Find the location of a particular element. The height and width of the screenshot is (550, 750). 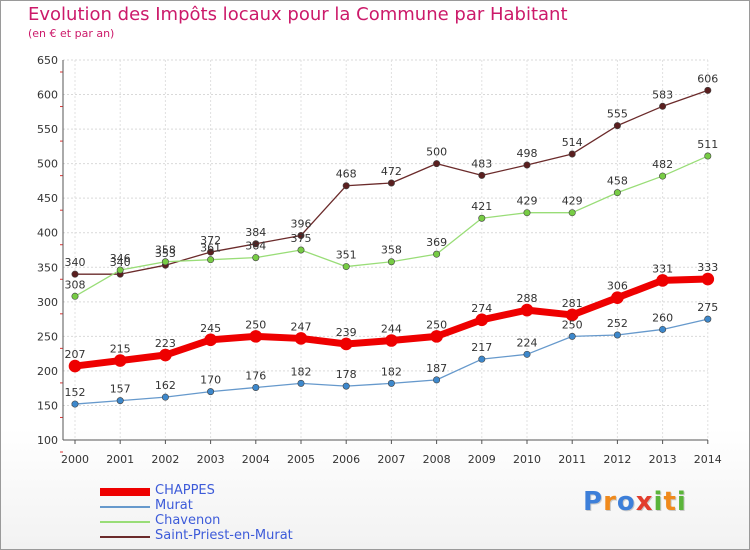

data-label: 247 is located at coordinates (301, 326).